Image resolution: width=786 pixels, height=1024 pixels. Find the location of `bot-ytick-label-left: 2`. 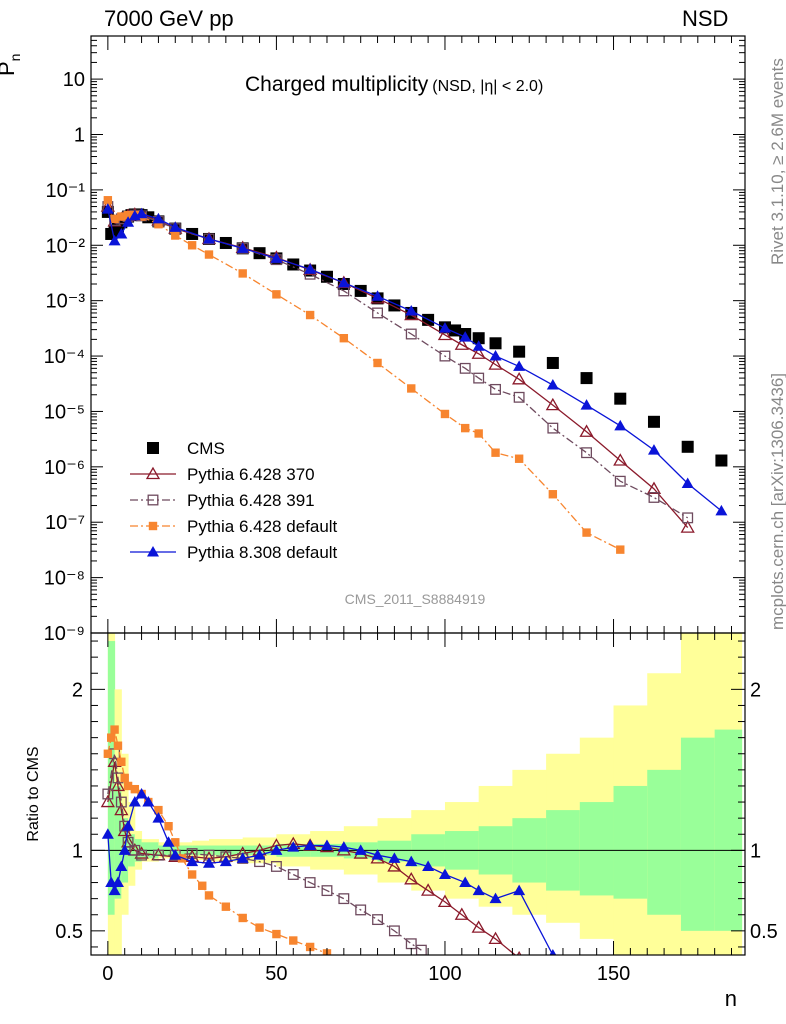

bot-ytick-label-left: 2 is located at coordinates (77, 690).